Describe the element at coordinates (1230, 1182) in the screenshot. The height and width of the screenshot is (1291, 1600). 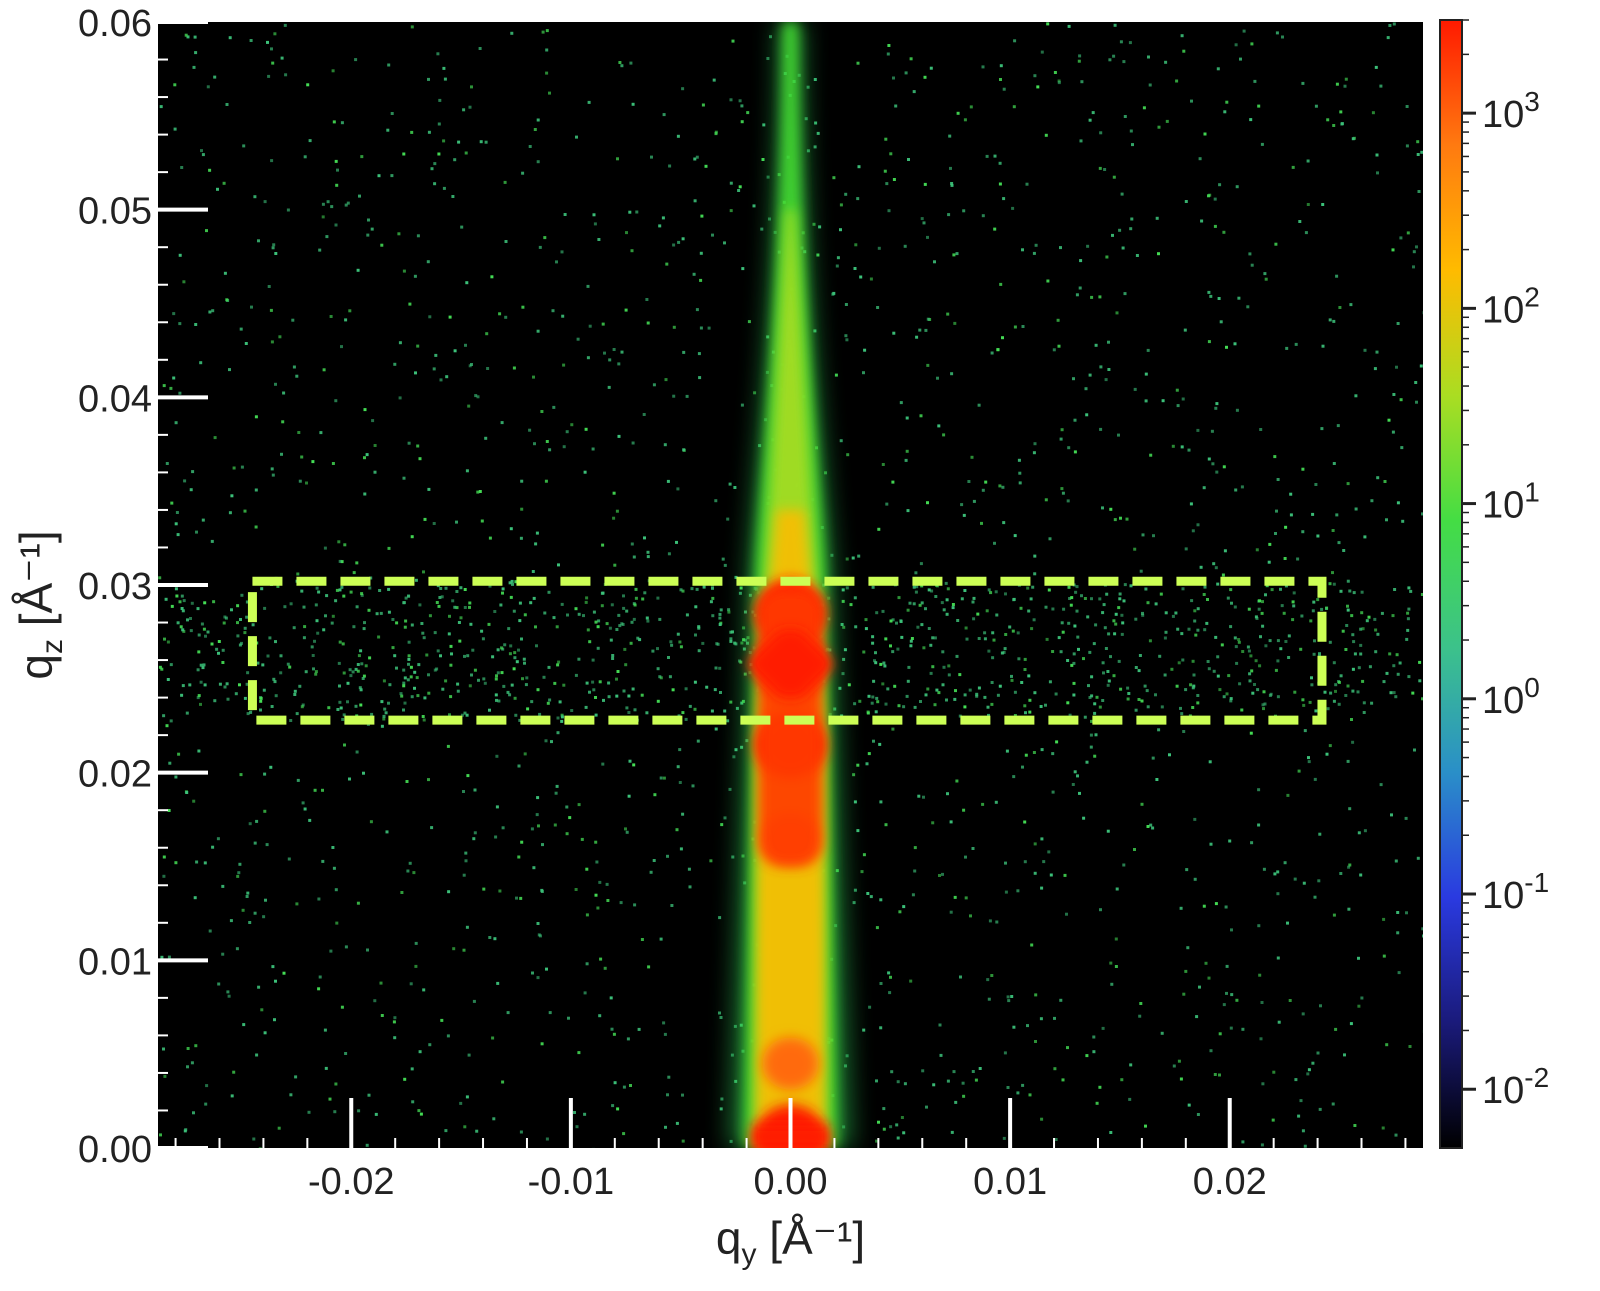
I see `x-tick-label-4: 0.02` at that location.